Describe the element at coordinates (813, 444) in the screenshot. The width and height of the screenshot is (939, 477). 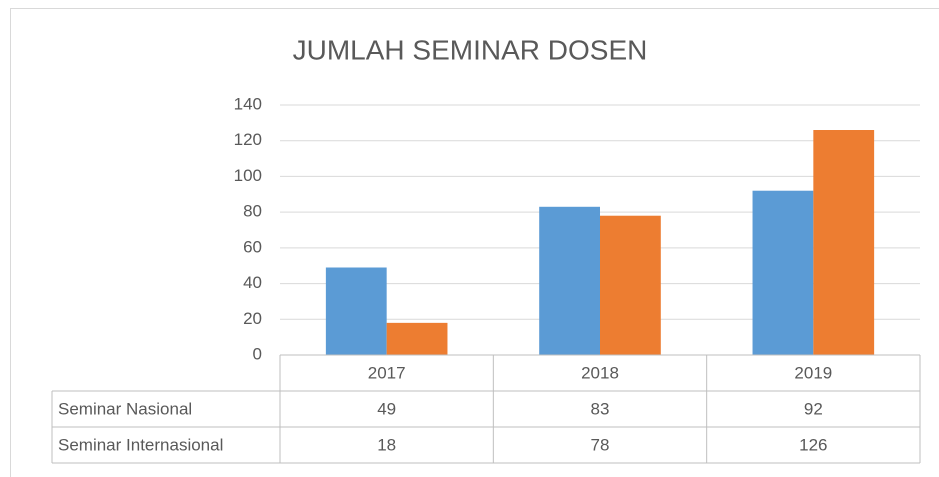
I see `table-value: 126` at that location.